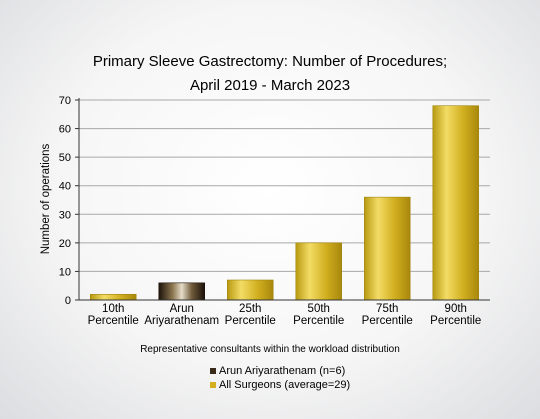 Image resolution: width=540 pixels, height=419 pixels. I want to click on y-tick-label: 10, so click(65, 272).